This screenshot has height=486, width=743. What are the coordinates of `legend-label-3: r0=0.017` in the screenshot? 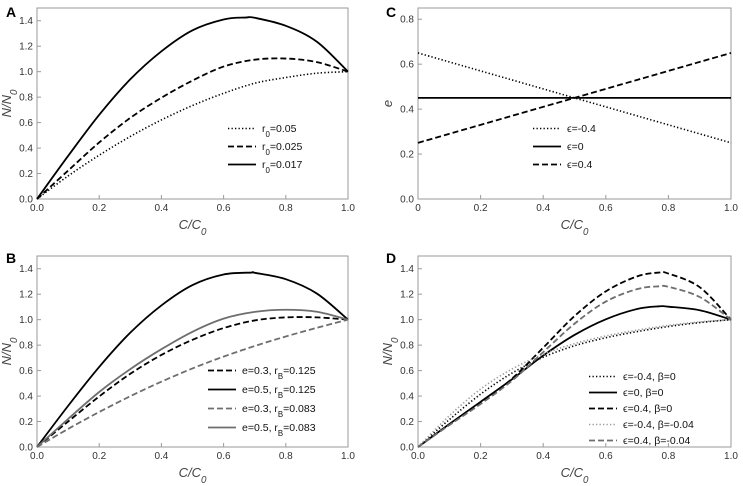 It's located at (282, 167).